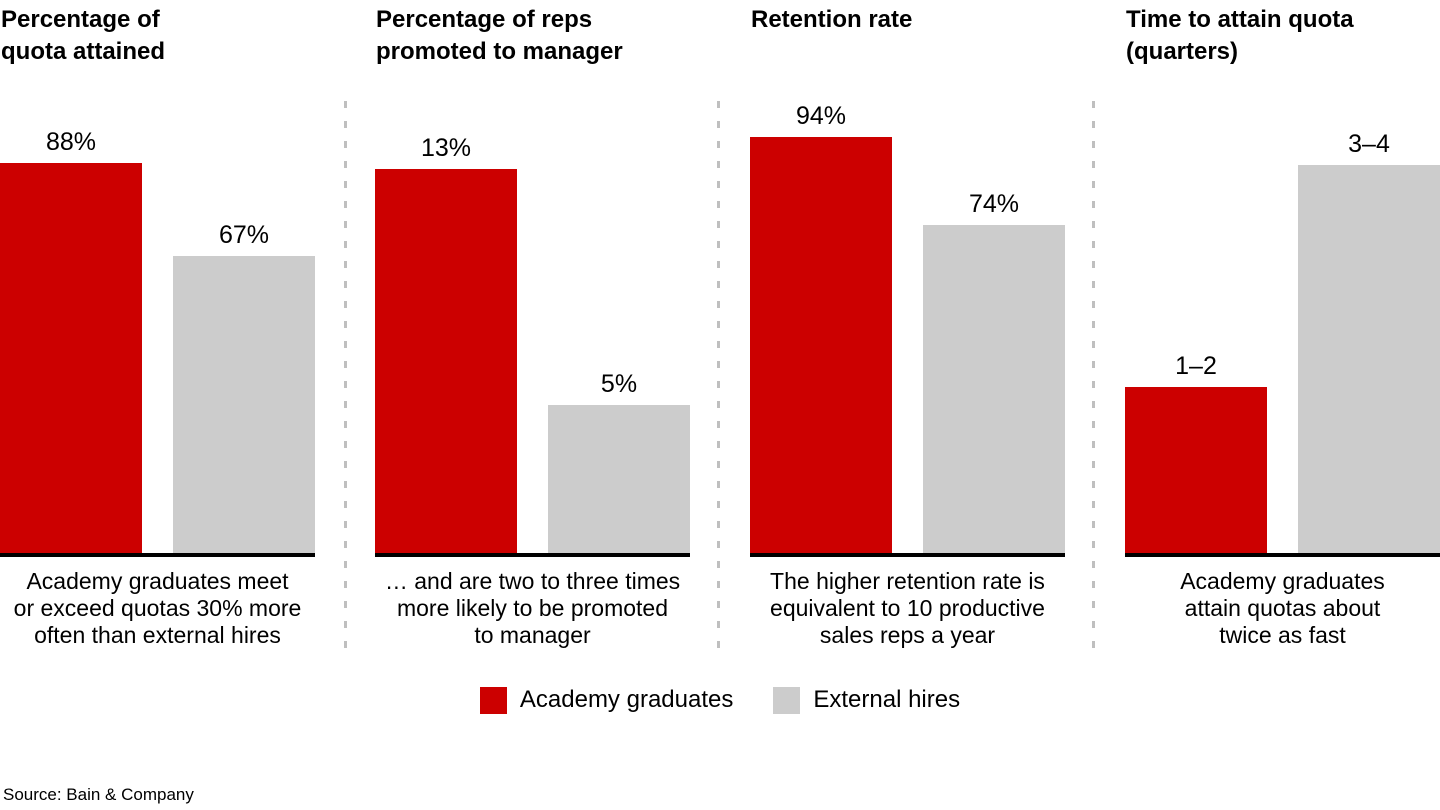  What do you see at coordinates (832, 19) in the screenshot?
I see `panel-title-retention-rate: Retention rate` at bounding box center [832, 19].